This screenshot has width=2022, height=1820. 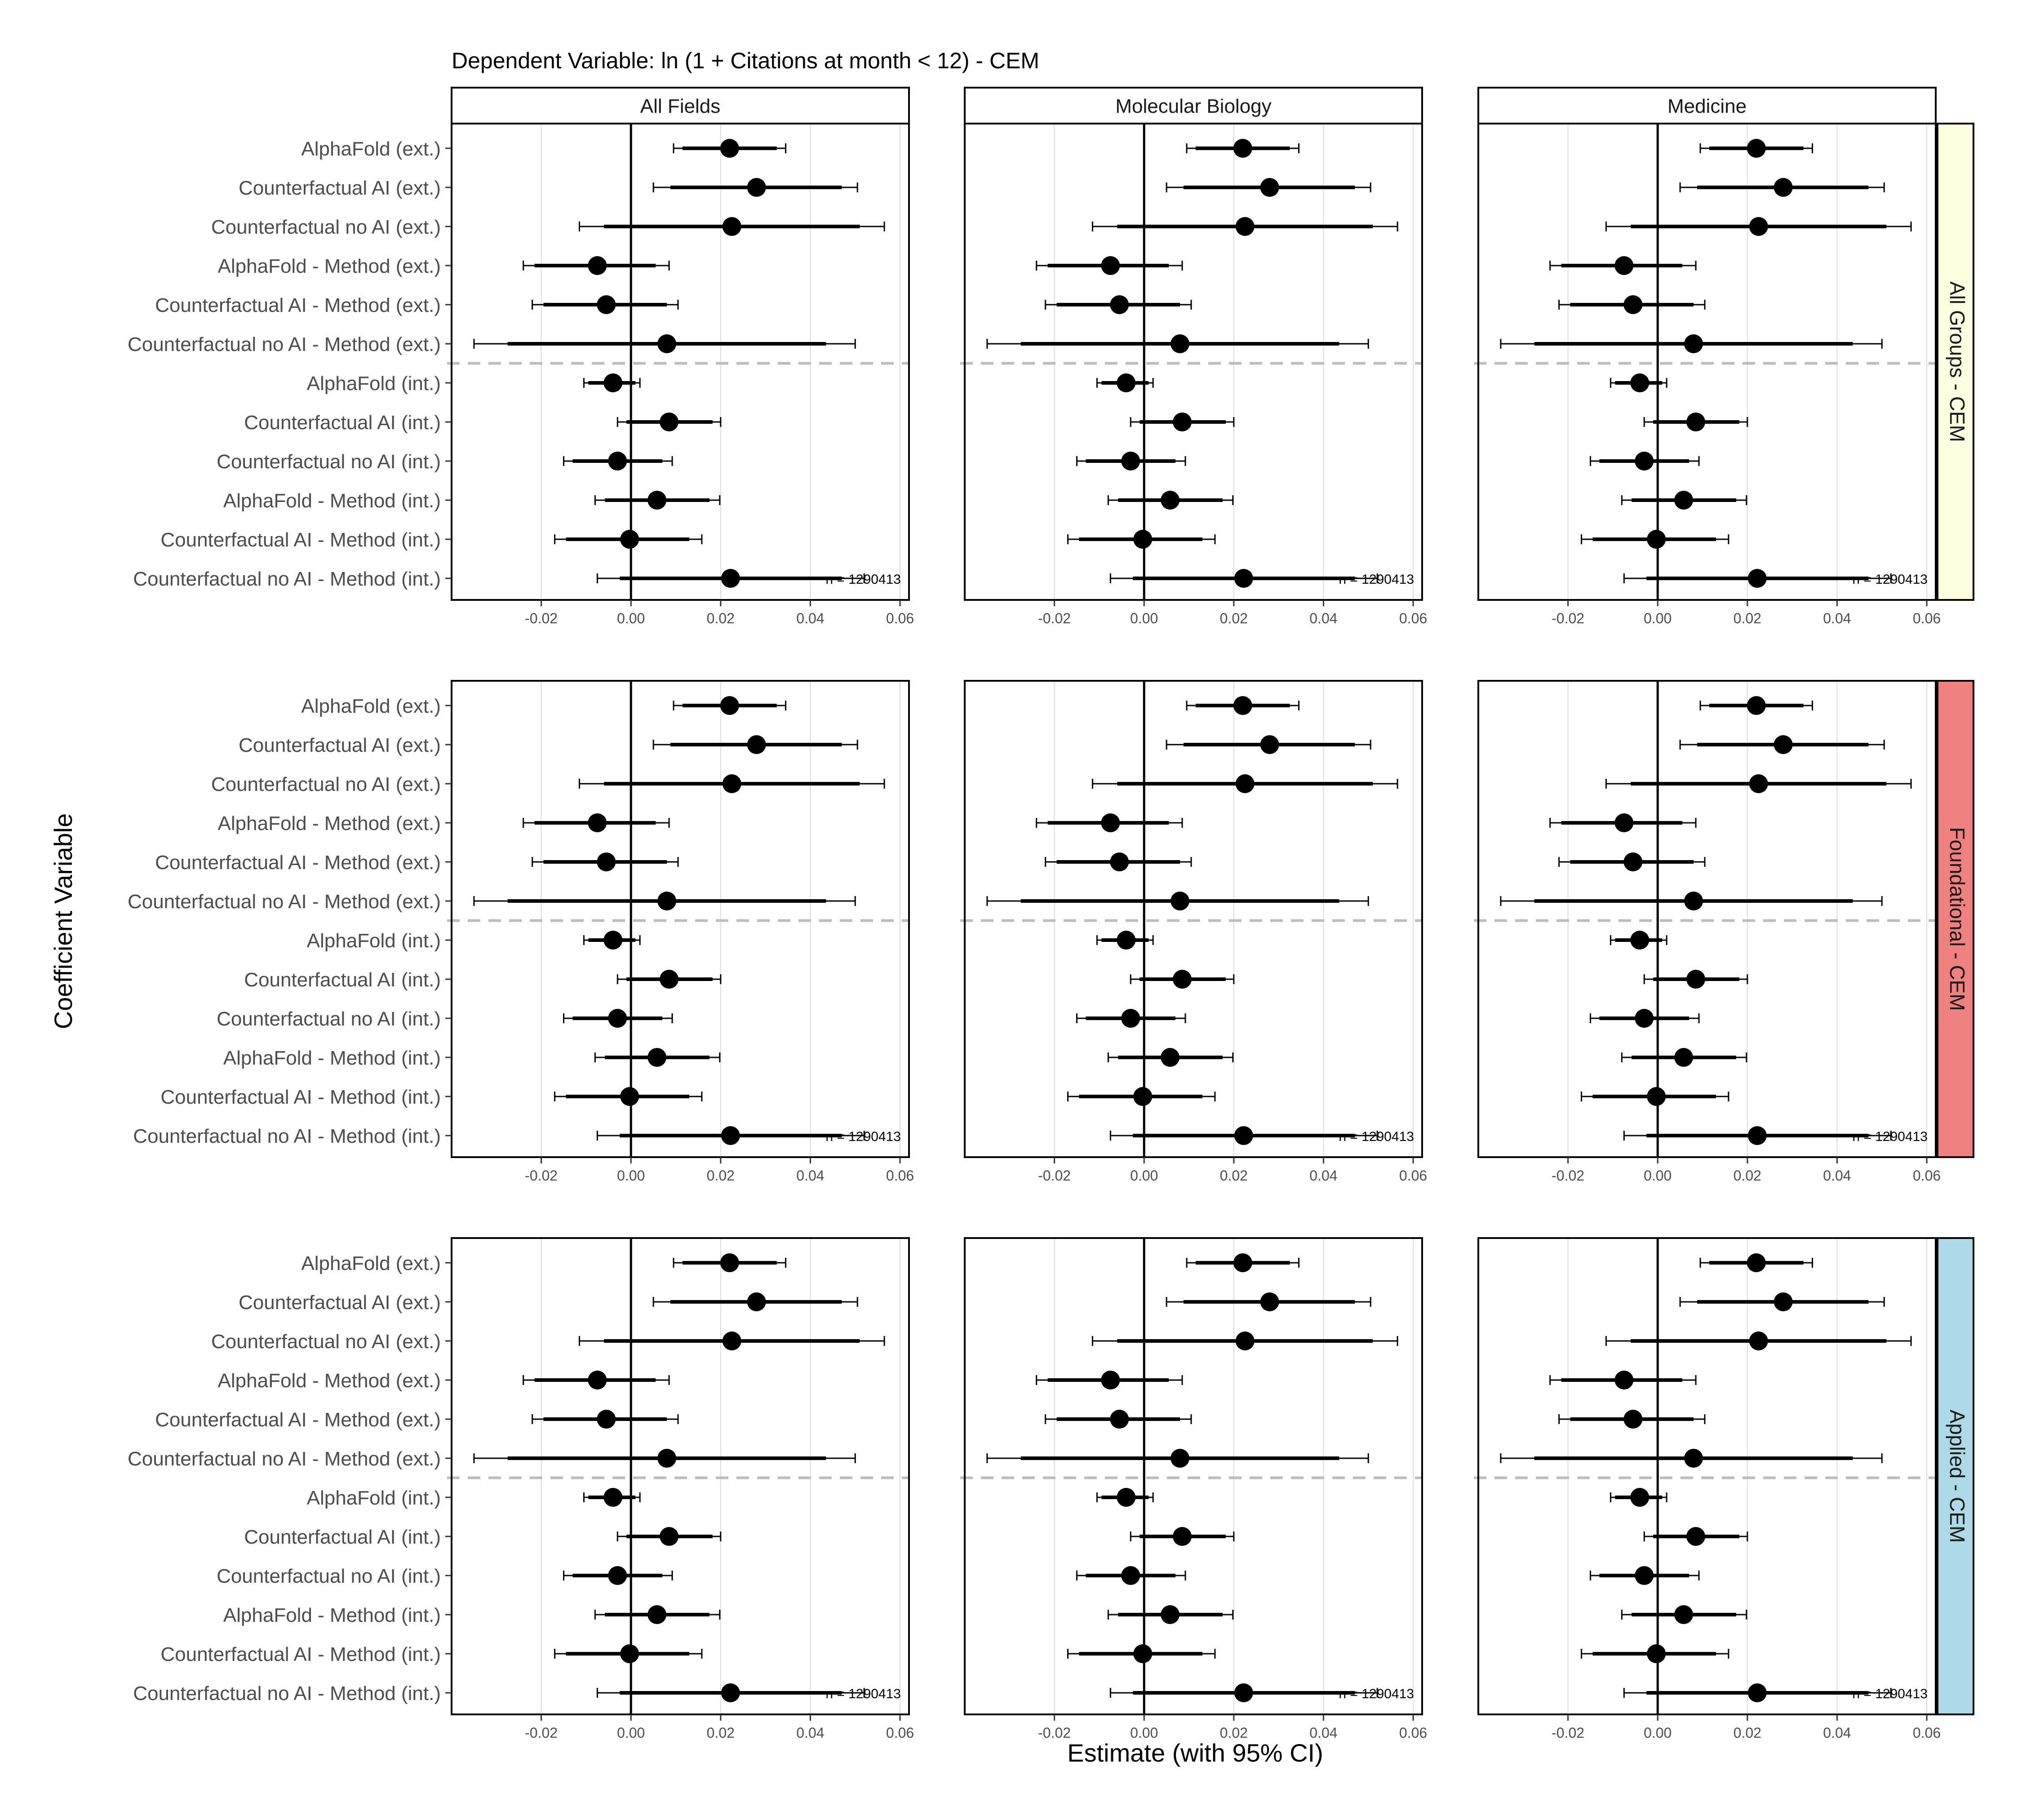 I want to click on panel-r3-c2: n = 1290413 -0.02 0.00 0.02 0.04 0.06, so click(x=1193, y=1489).